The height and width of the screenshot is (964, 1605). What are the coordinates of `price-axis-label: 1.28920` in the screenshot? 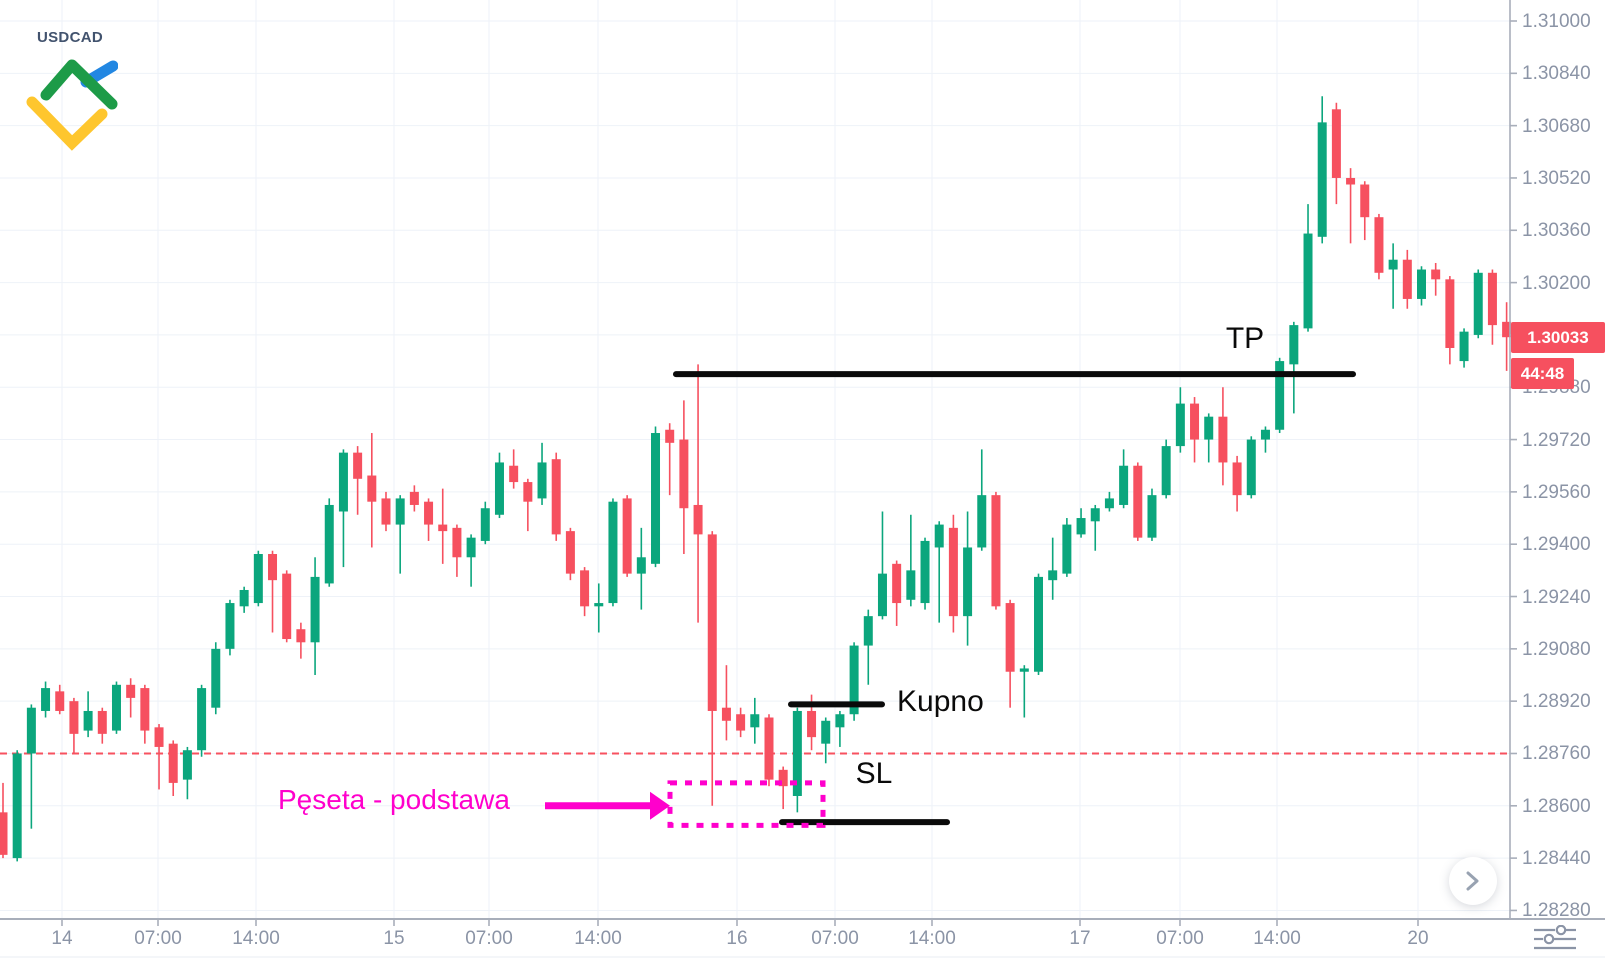 It's located at (1556, 702).